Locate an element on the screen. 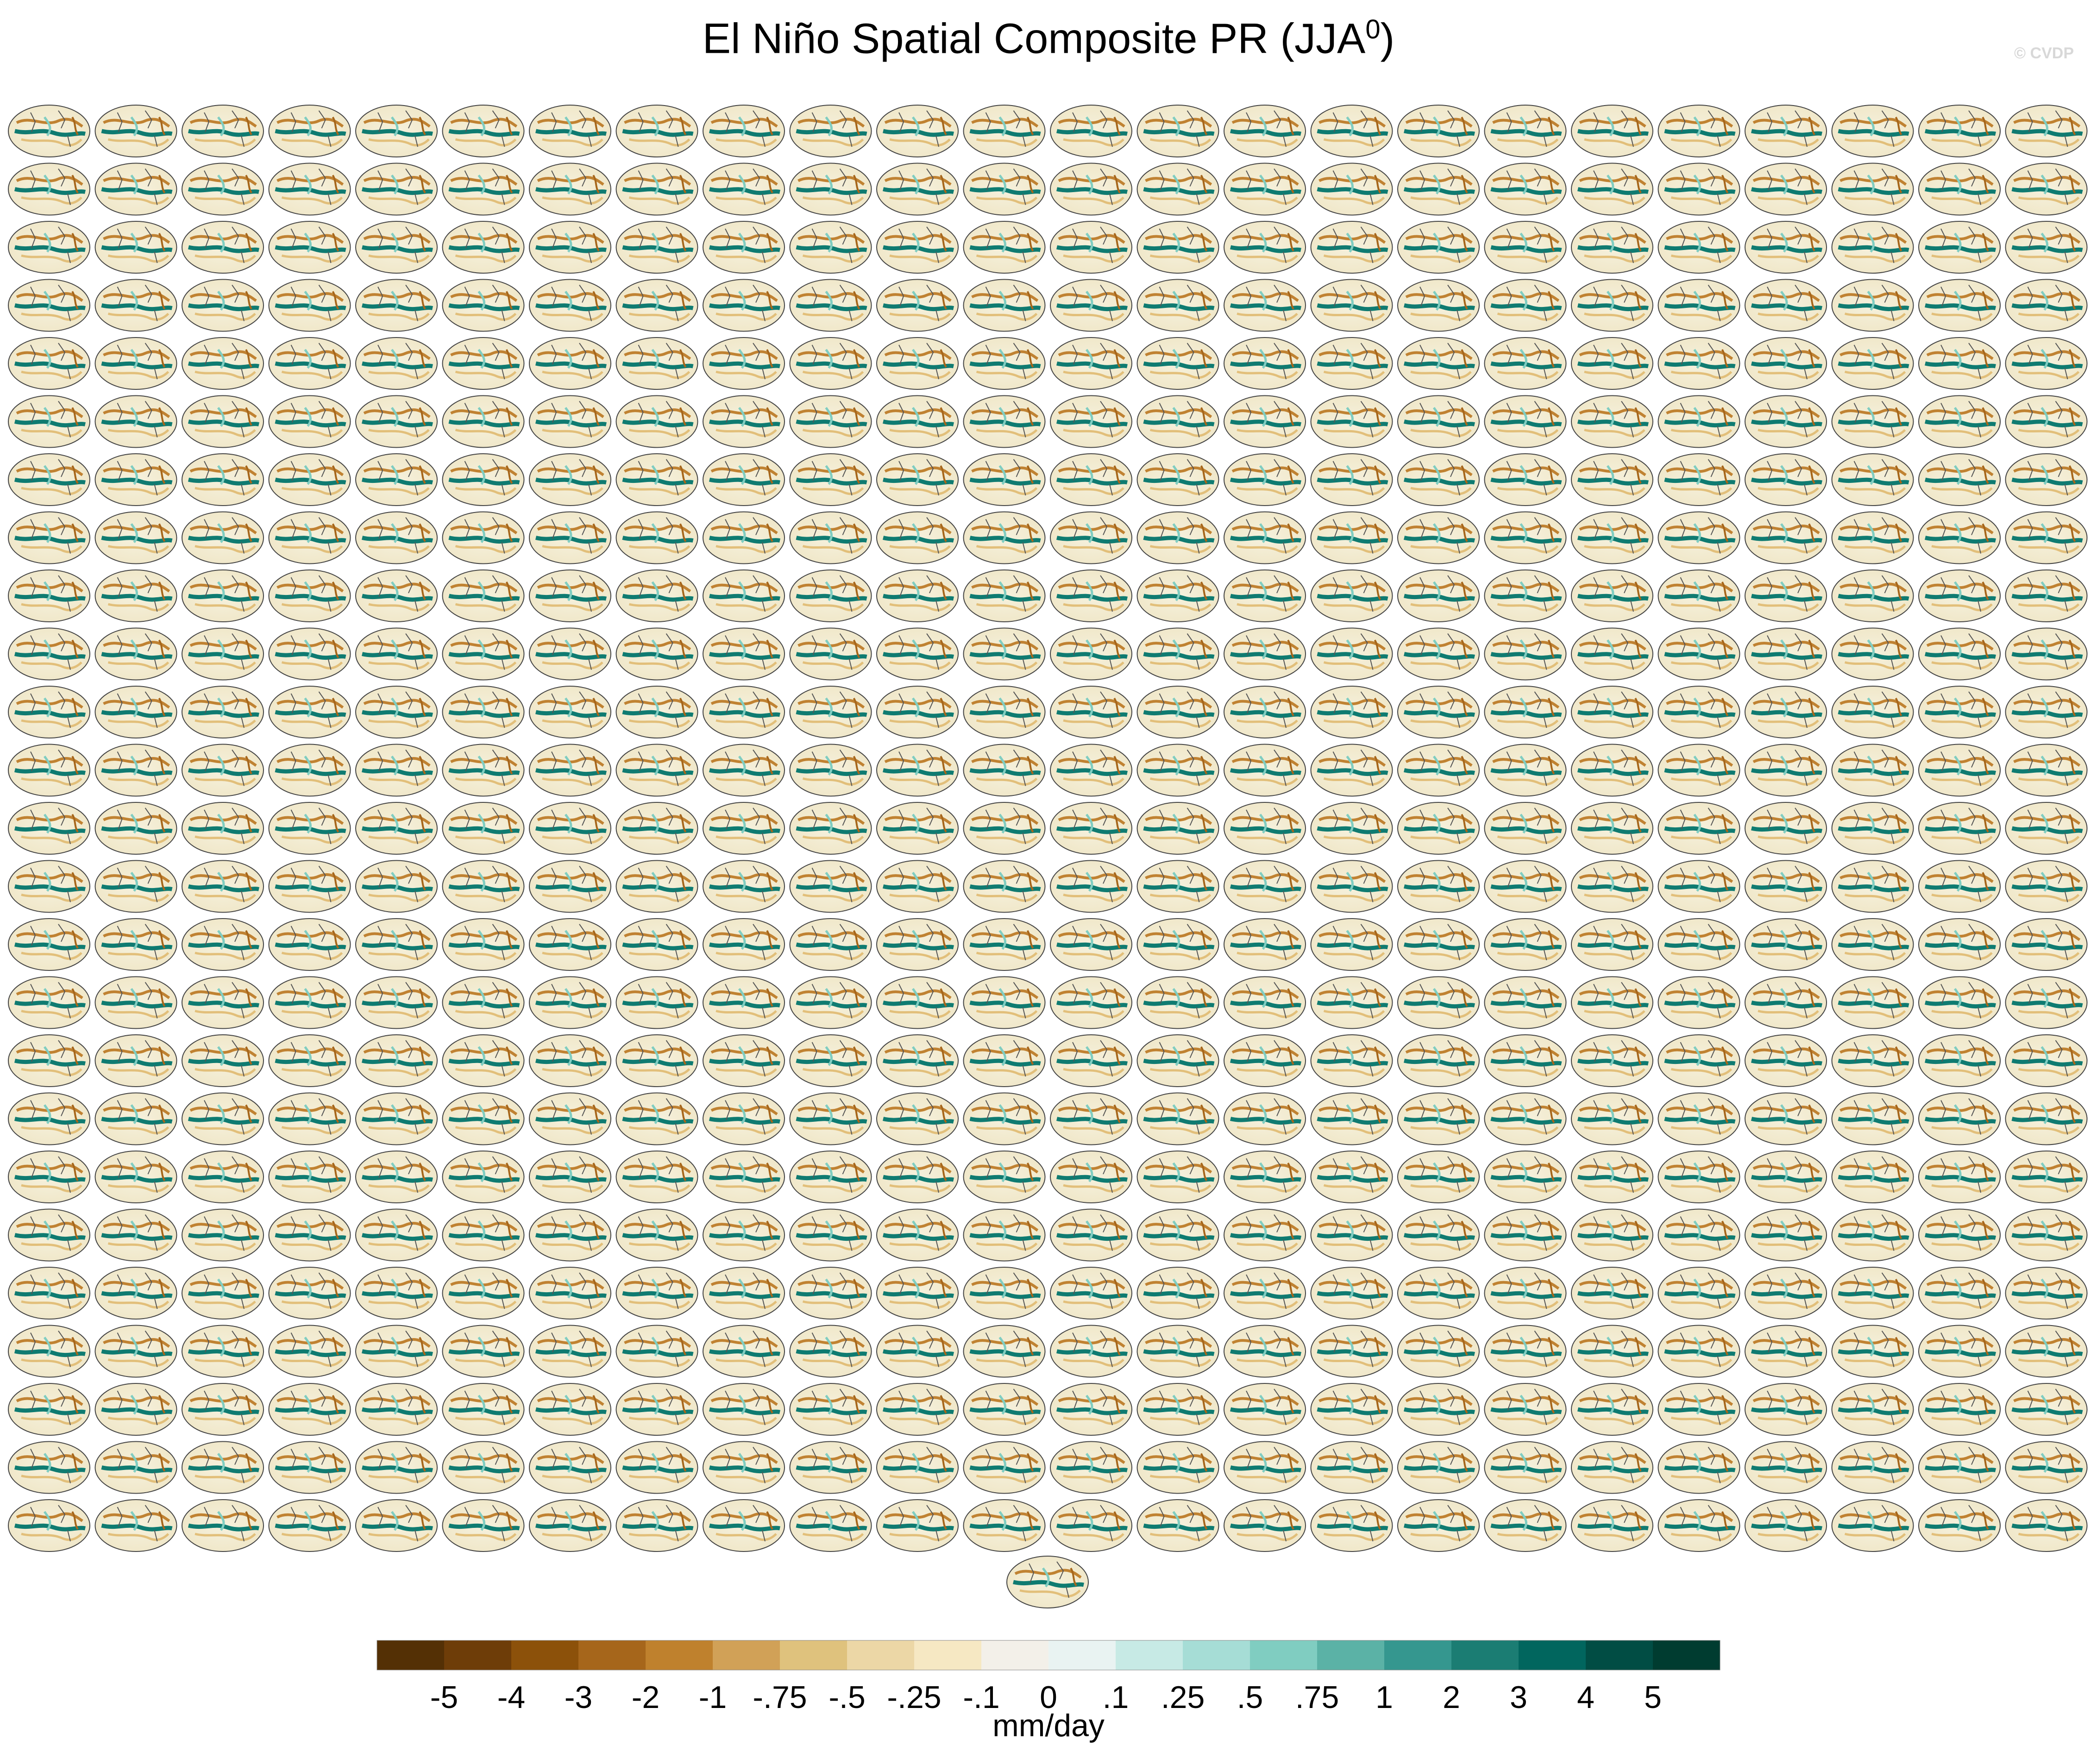  colorbar-tick-label: -5 is located at coordinates (444, 1698).